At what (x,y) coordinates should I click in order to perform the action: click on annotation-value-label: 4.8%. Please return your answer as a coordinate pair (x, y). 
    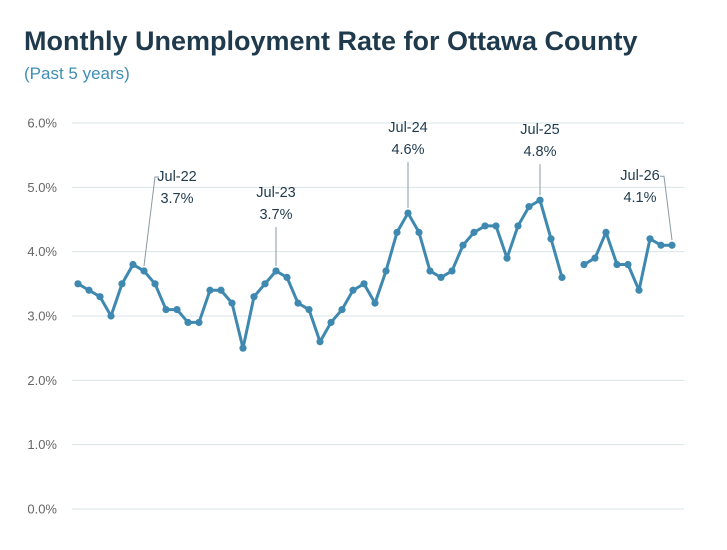
    Looking at the image, I should click on (539, 152).